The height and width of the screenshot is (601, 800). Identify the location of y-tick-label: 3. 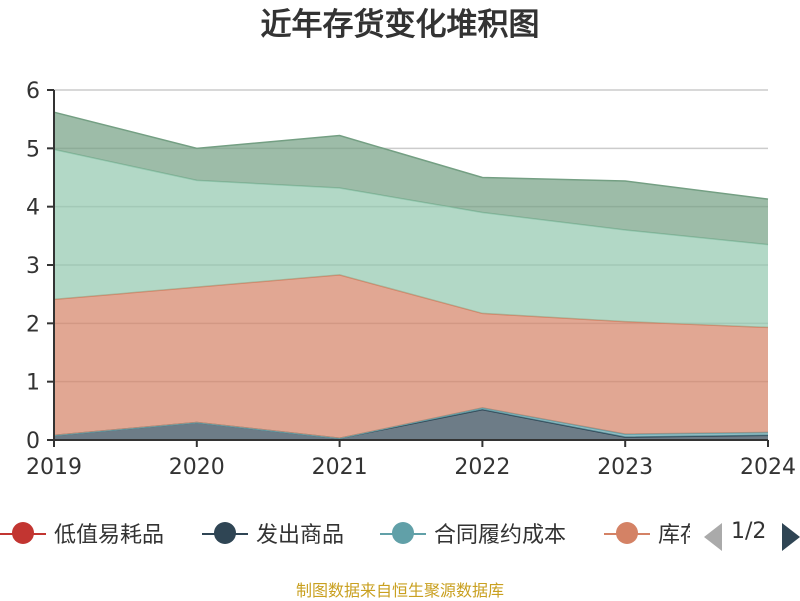
(33, 266).